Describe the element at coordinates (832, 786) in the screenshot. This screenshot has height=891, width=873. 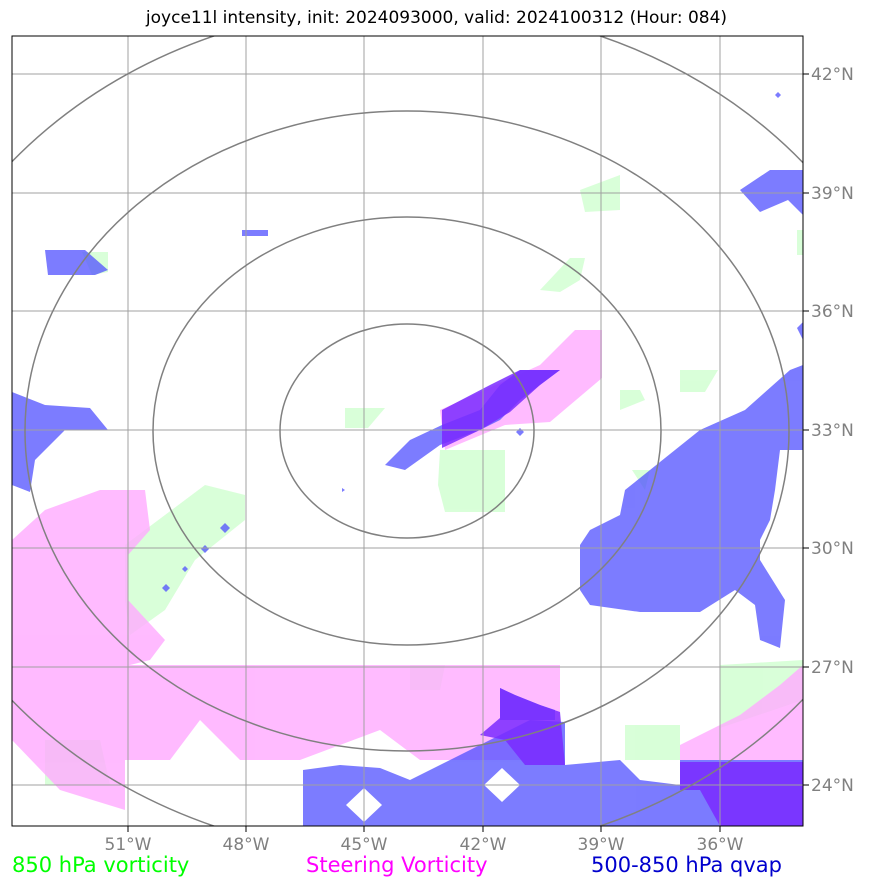
I see `lat-label-24n: 24°N` at that location.